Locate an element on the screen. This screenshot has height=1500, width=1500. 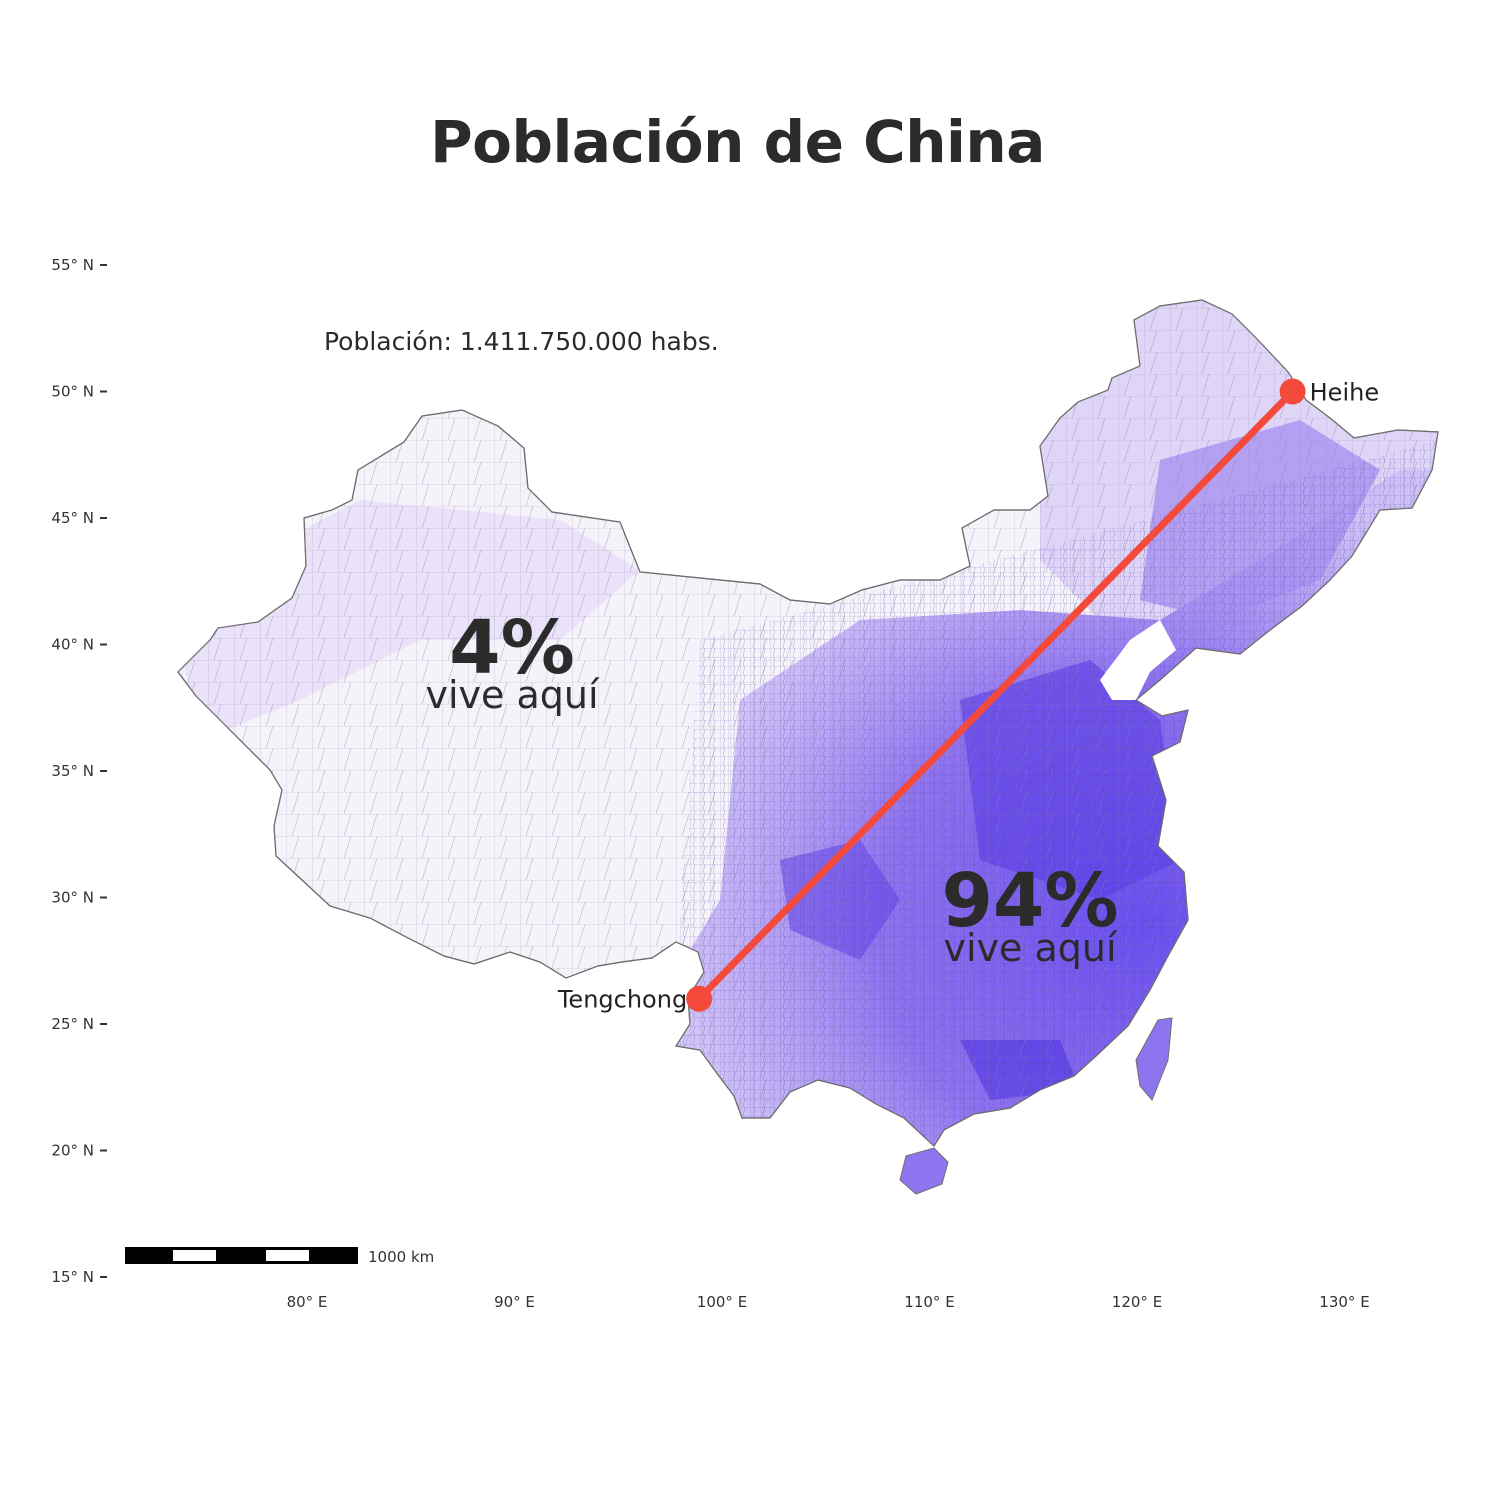
lat-tick-label: 35° N is located at coordinates (72, 771).